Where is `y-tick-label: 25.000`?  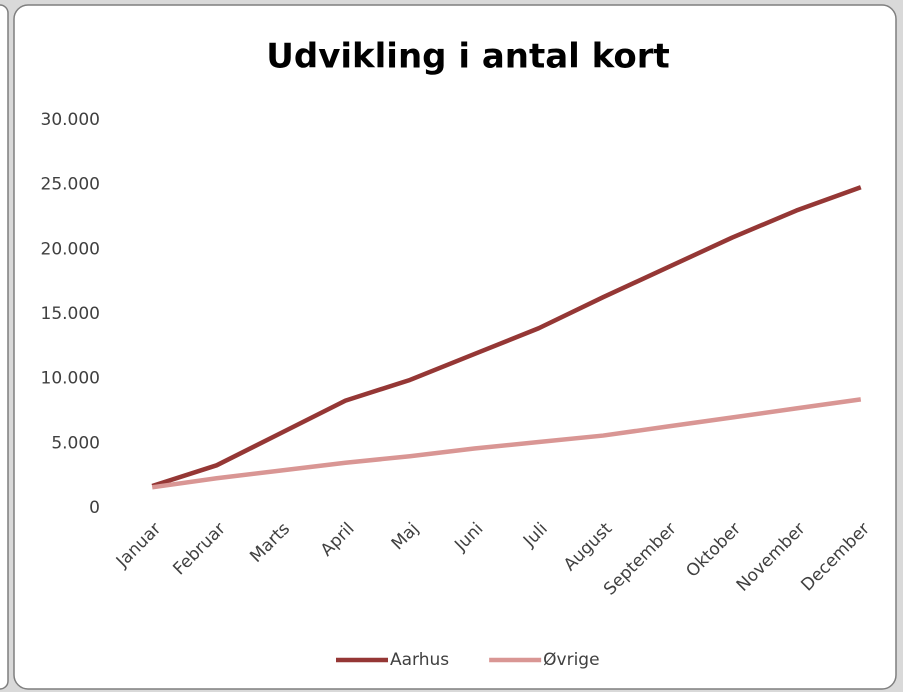
y-tick-label: 25.000 is located at coordinates (70, 185).